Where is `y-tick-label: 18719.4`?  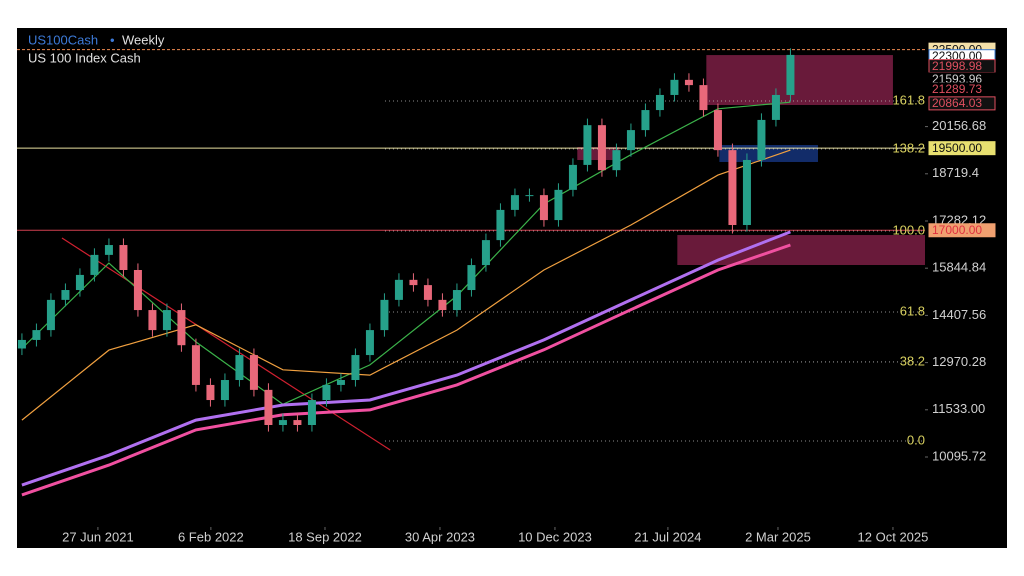
y-tick-label: 18719.4 is located at coordinates (955, 172).